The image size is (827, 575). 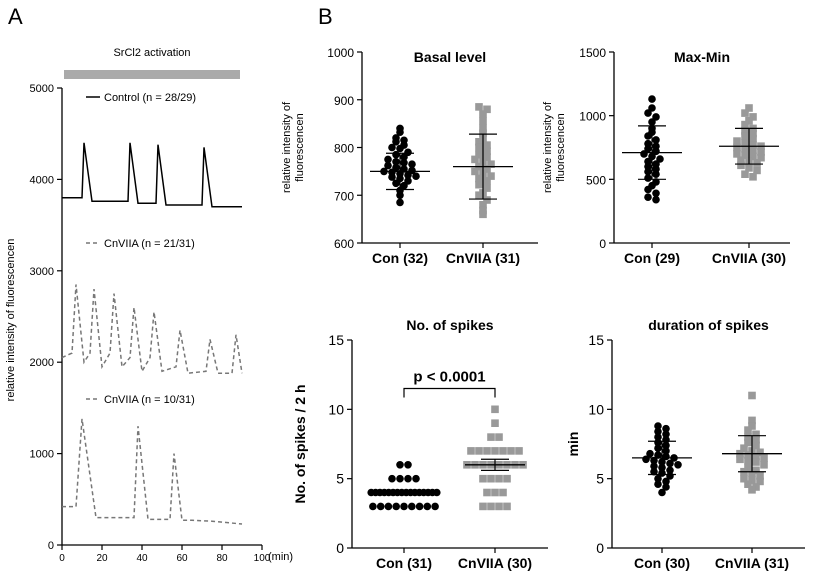 I want to click on plot-y-axis-label: No. of spikes / 2 h, so click(x=300, y=443).